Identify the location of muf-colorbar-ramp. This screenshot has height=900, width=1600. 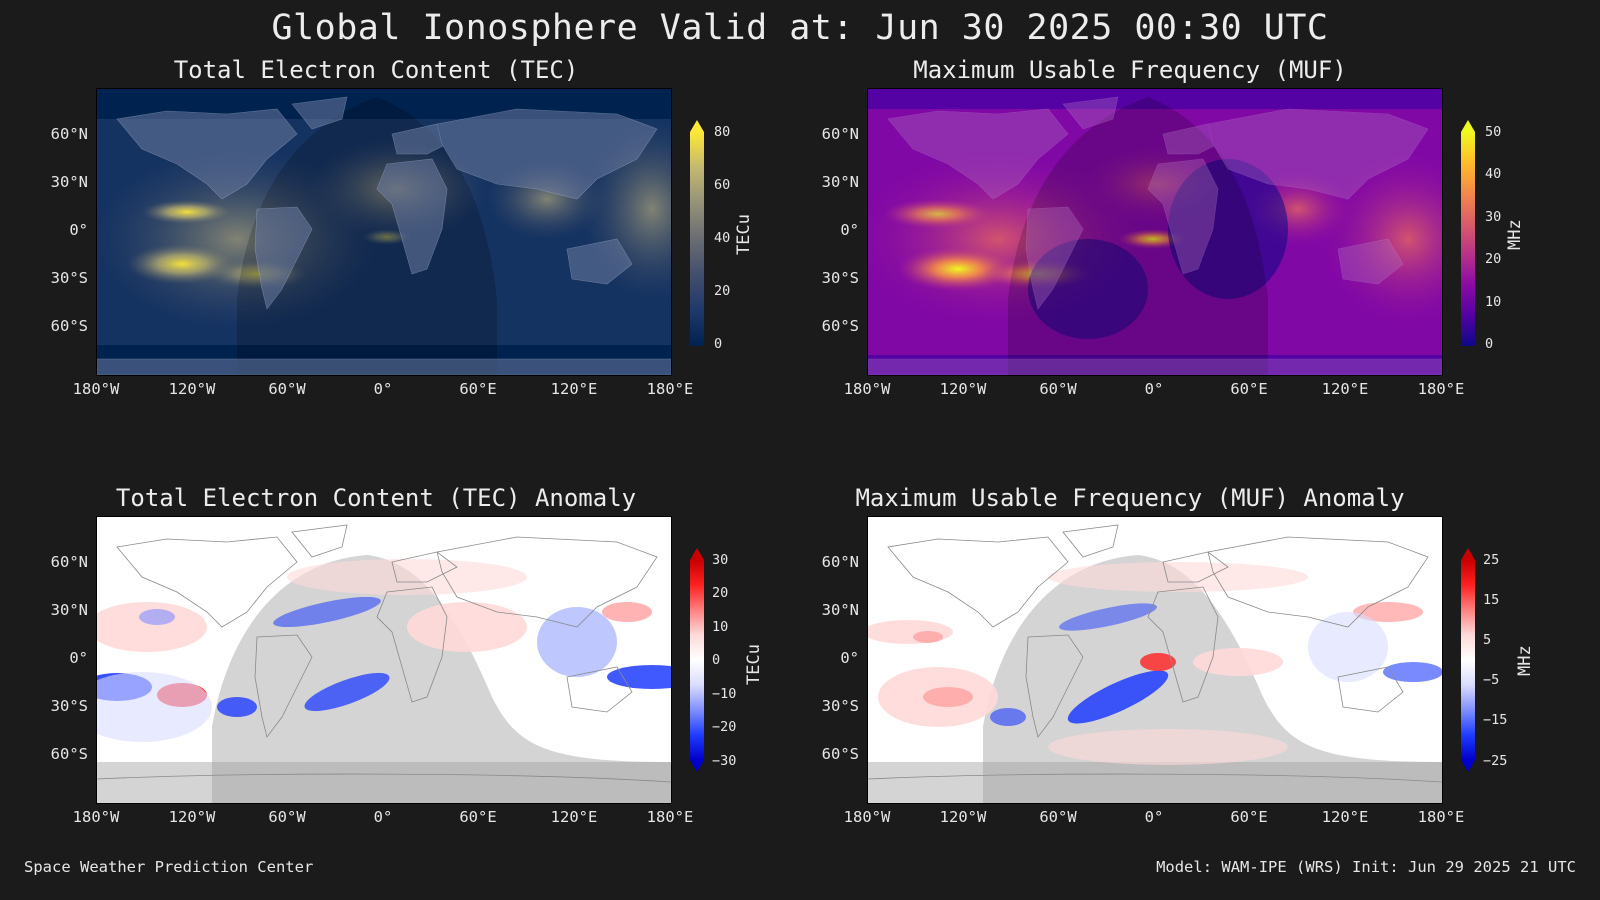
(1468, 233).